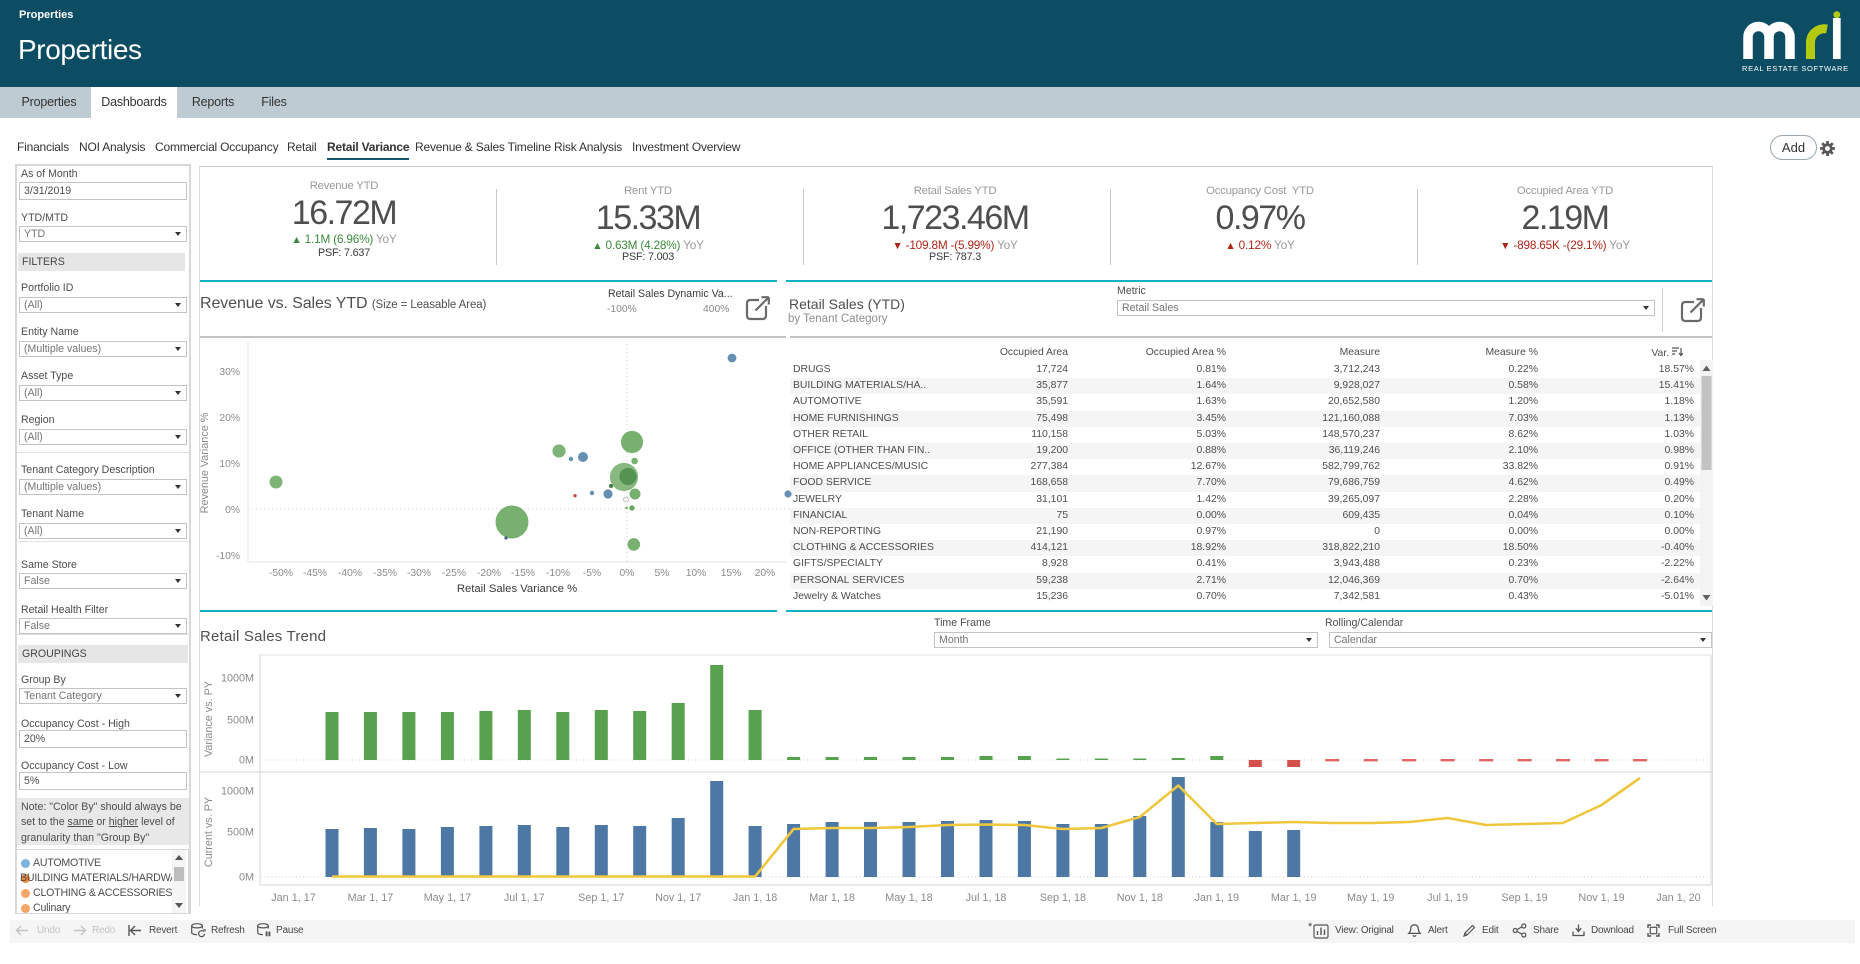  I want to click on svg-text: -20%, so click(489, 573).